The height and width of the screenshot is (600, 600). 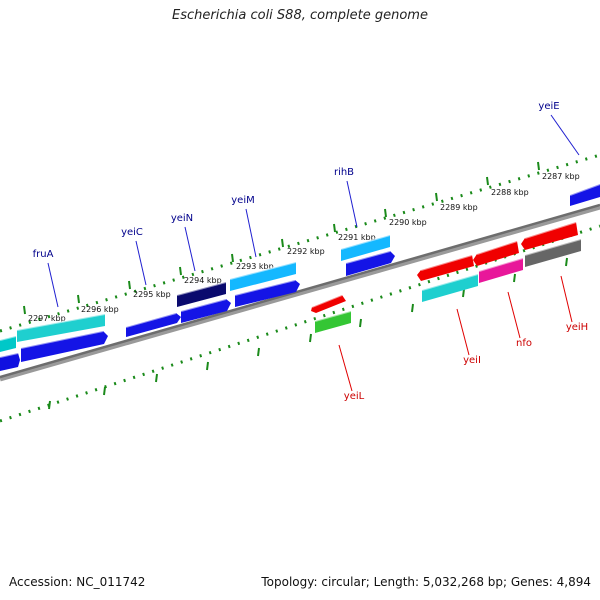 I want to click on gene-feature-rihB-blue, so click(x=370, y=263).